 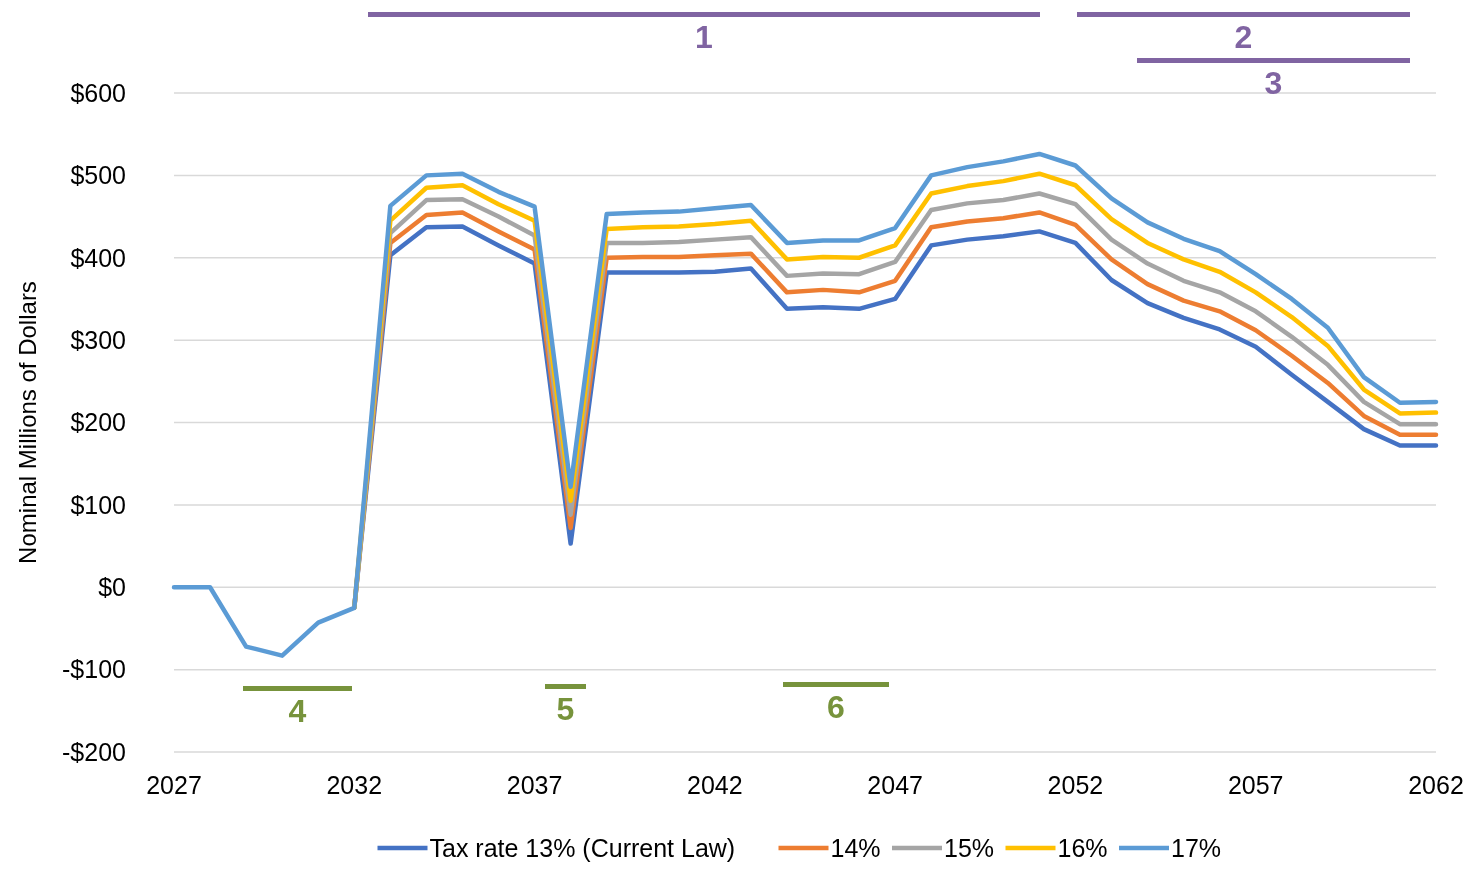 I want to click on y-tick-label: $0, so click(x=112, y=587).